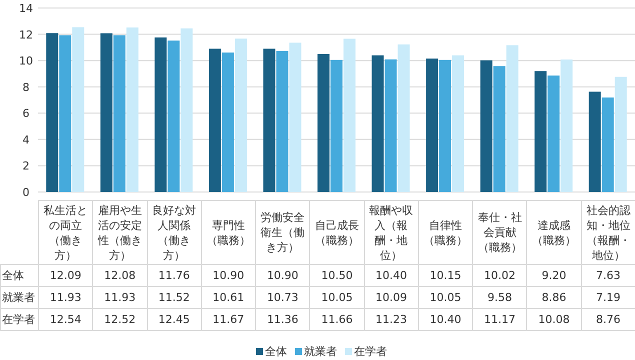 This screenshot has height=360, width=635. Describe the element at coordinates (554, 232) in the screenshot. I see `x-tick-label: 達成感（職務）` at that location.